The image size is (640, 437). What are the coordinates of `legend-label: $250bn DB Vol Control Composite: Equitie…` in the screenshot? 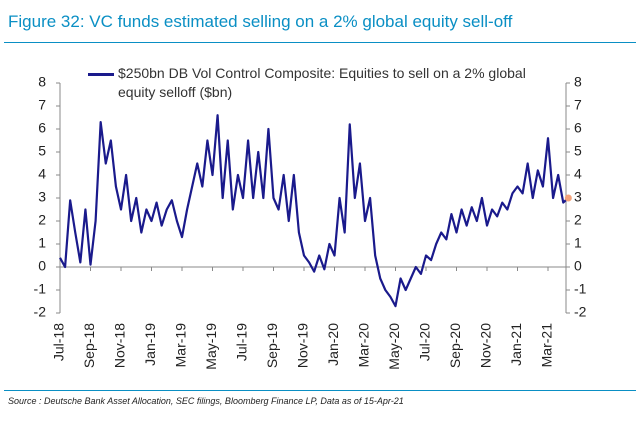 It's located at (322, 82).